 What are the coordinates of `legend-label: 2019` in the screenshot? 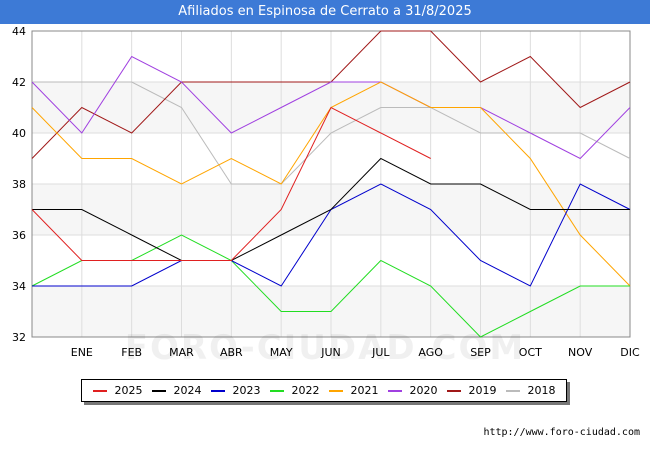 It's located at (482, 390).